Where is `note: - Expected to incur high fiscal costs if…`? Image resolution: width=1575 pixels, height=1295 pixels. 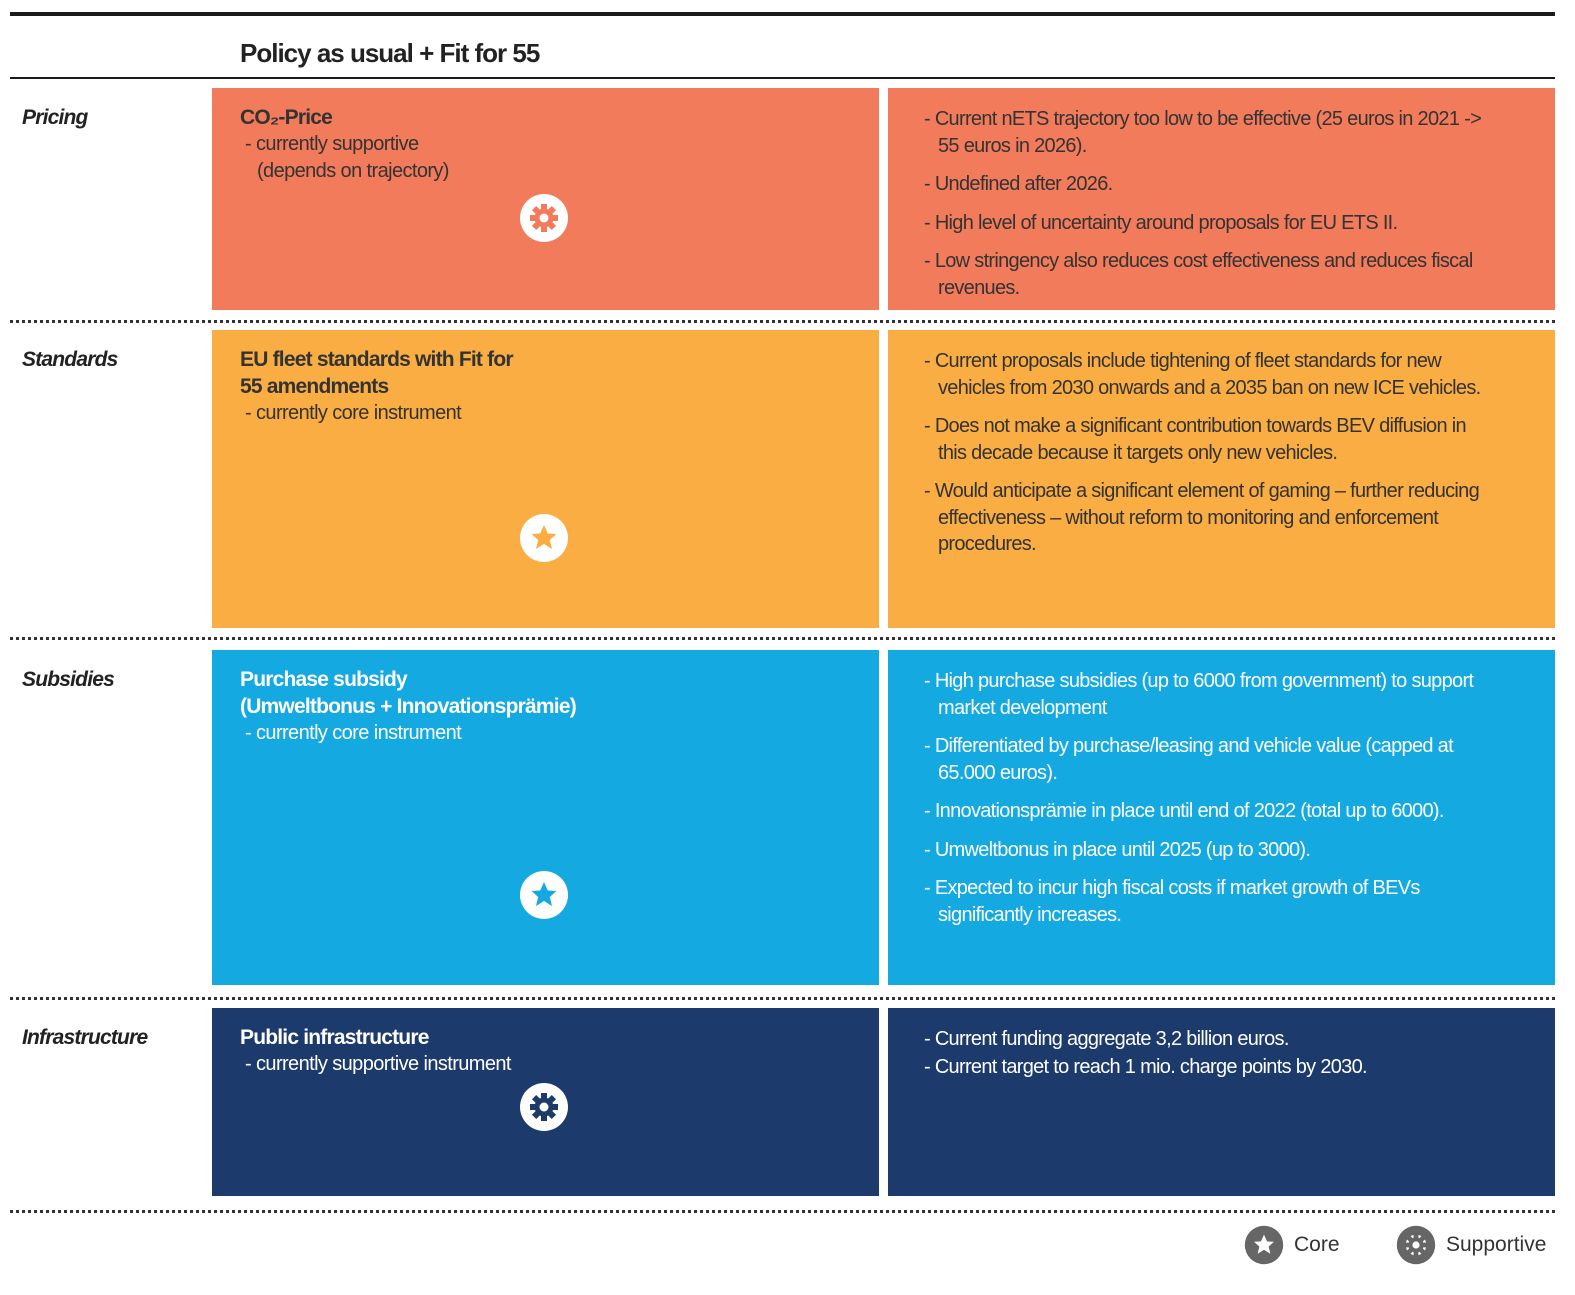 note: - Expected to incur high fiscal costs if… is located at coordinates (1172, 901).